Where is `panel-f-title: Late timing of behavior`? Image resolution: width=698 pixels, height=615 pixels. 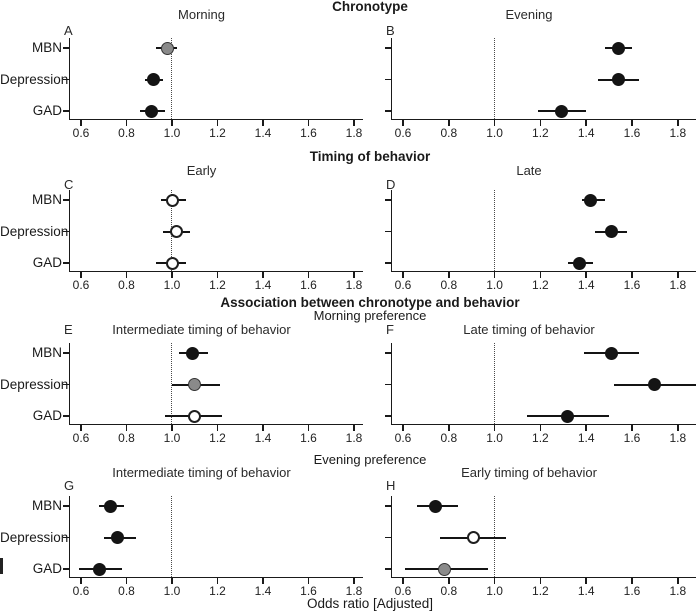
panel-f-title: Late timing of behavior is located at coordinates (529, 329).